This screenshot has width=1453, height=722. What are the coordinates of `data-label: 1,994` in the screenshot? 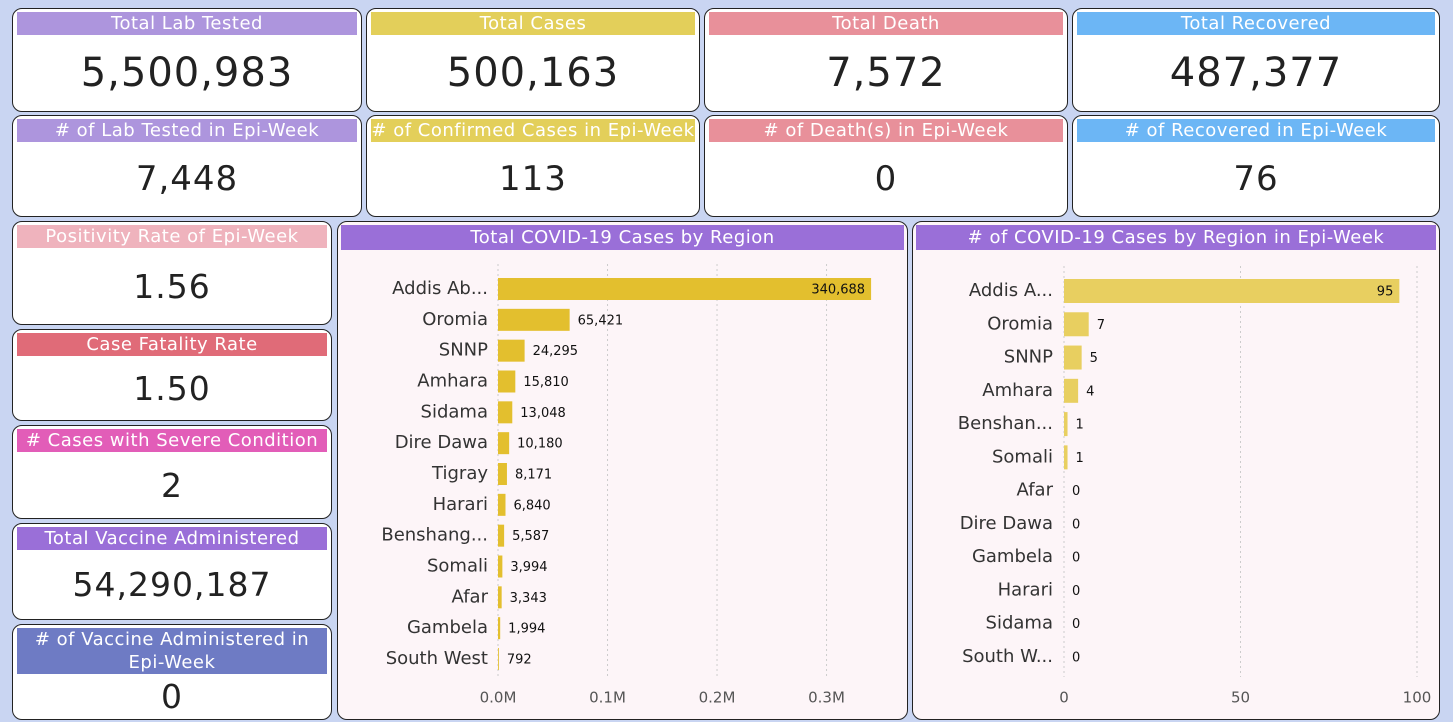 It's located at (526, 629).